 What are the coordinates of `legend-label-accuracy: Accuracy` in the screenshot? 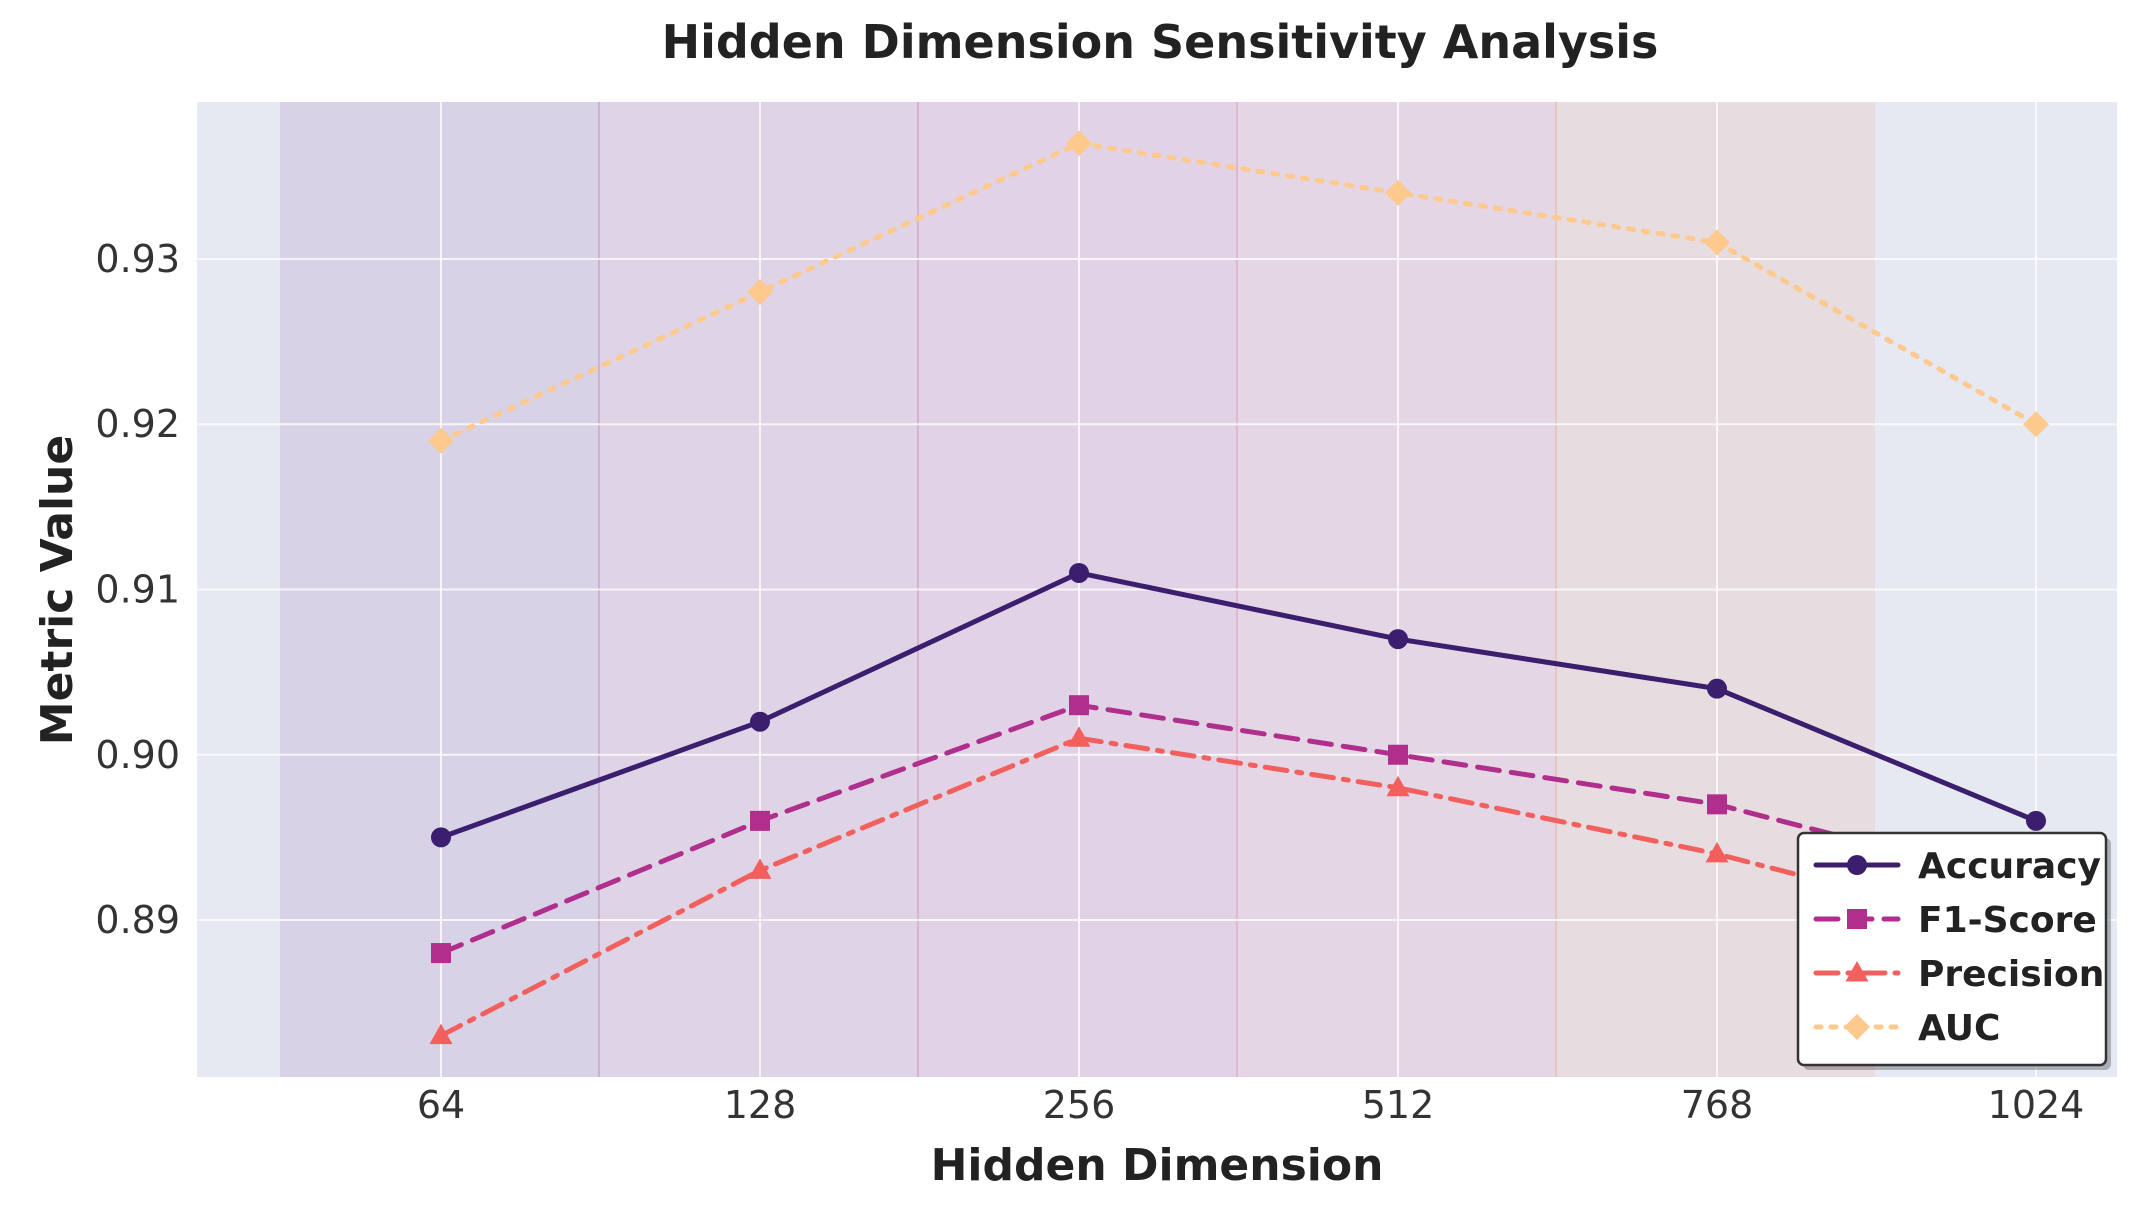 It's located at (2009, 866).